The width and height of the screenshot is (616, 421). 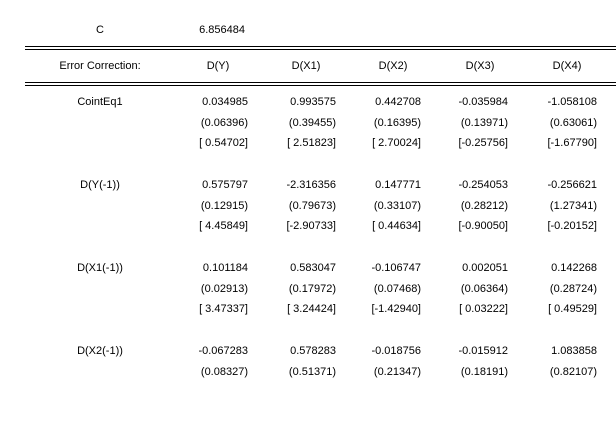 What do you see at coordinates (574, 268) in the screenshot?
I see `cell: 0.142268` at bounding box center [574, 268].